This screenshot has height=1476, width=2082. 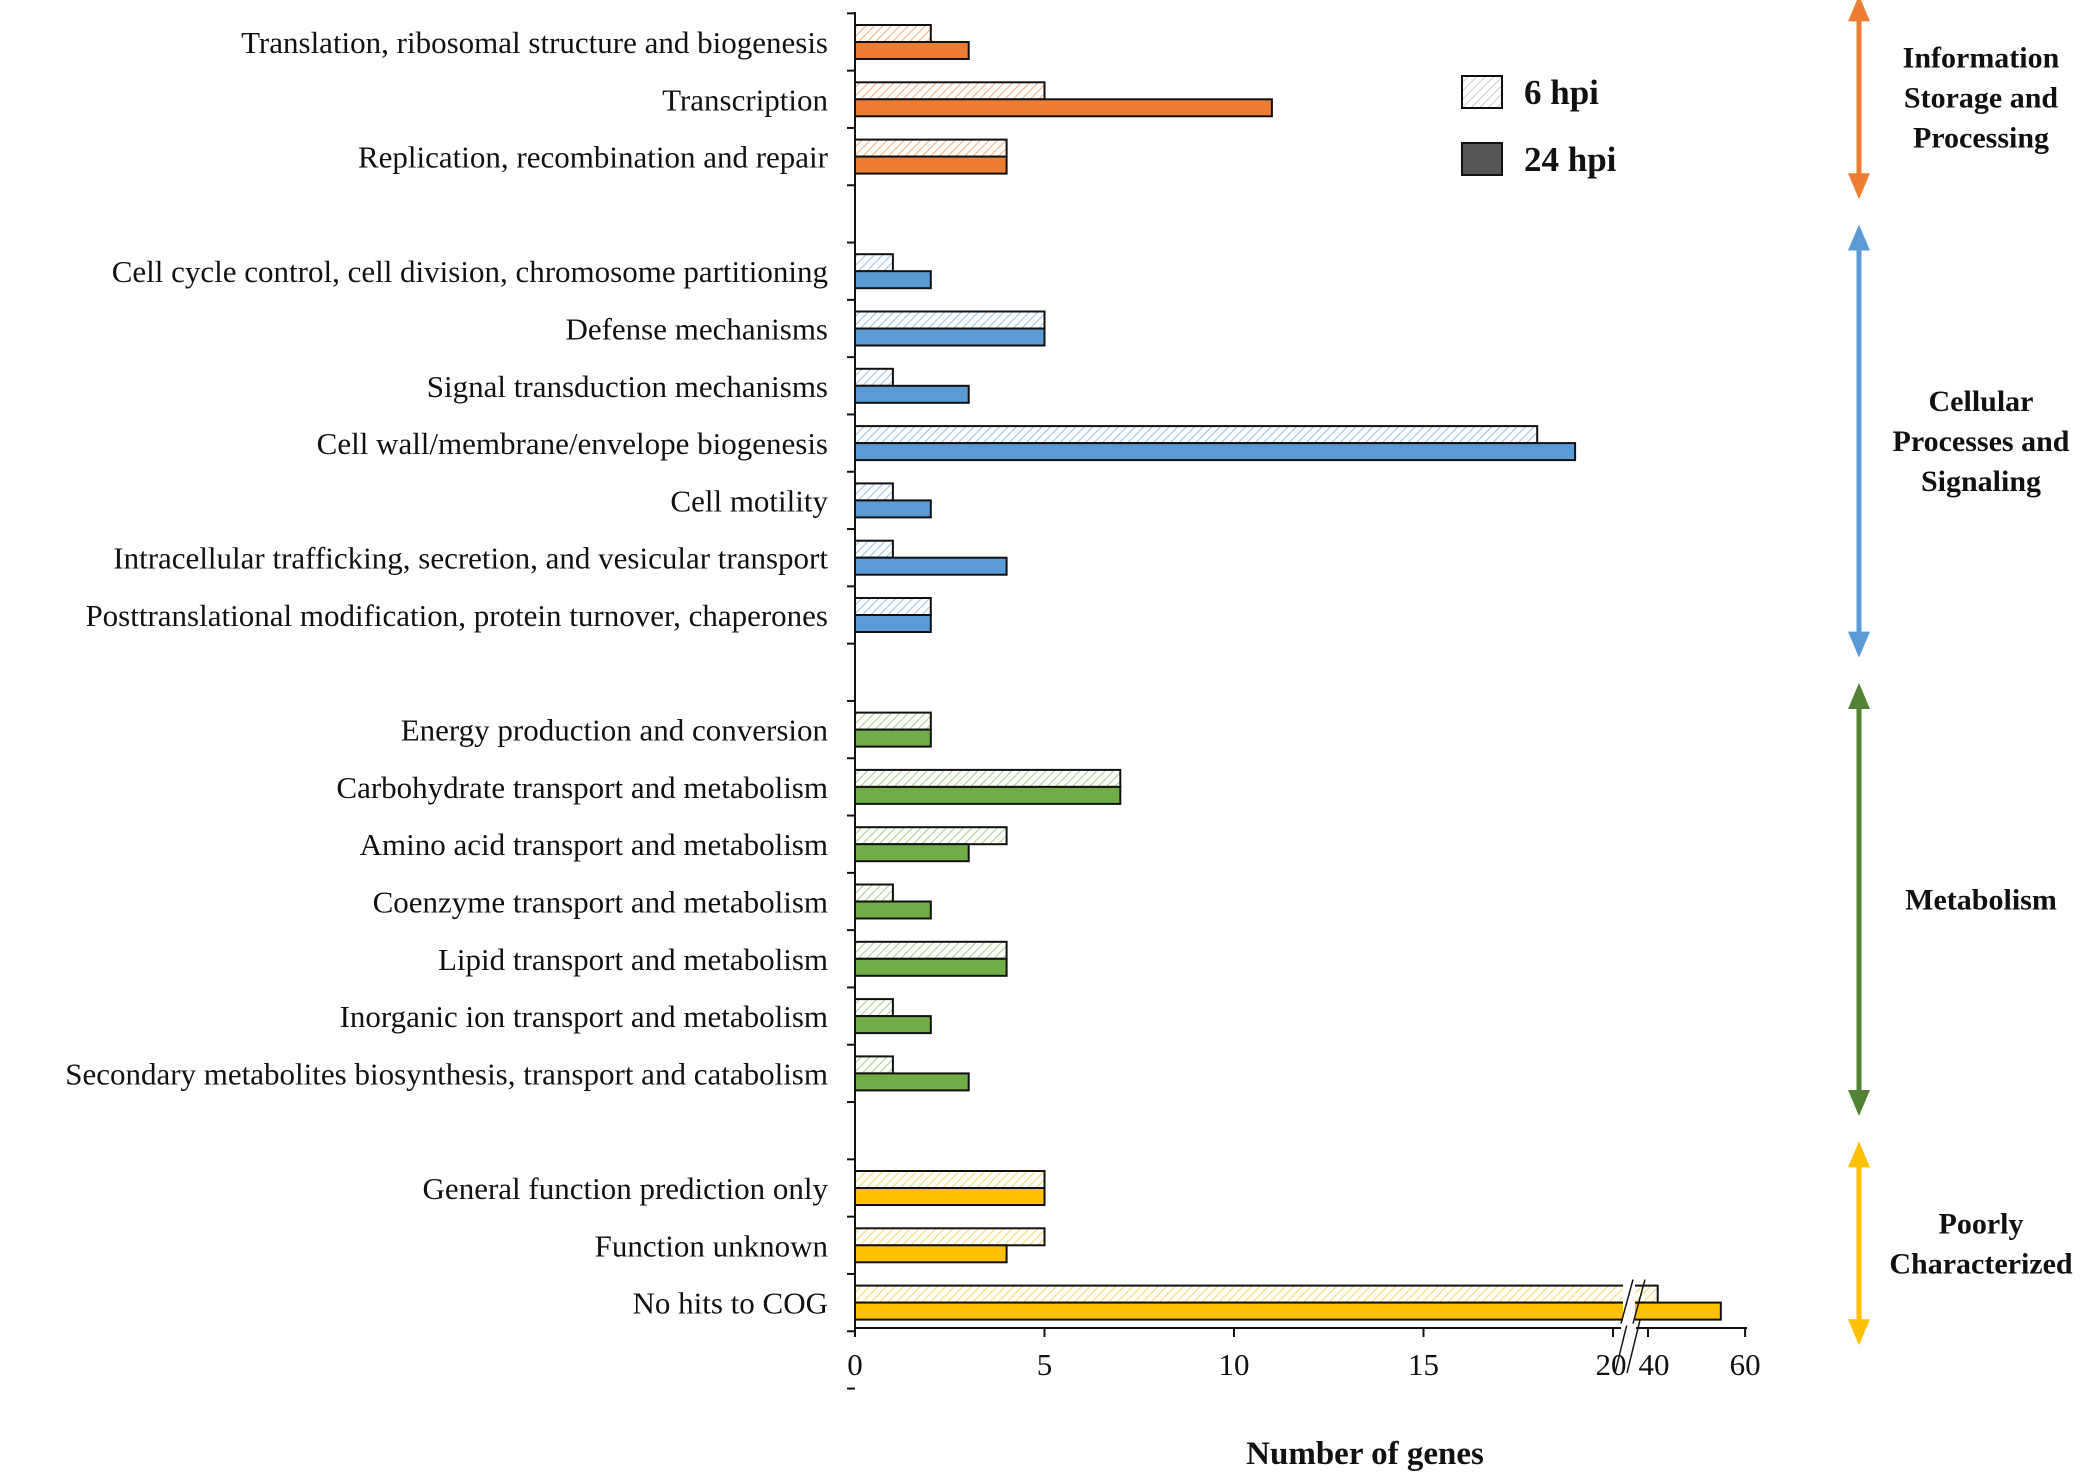 I want to click on legend: 6 hpi 24 hpi, so click(x=1539, y=126).